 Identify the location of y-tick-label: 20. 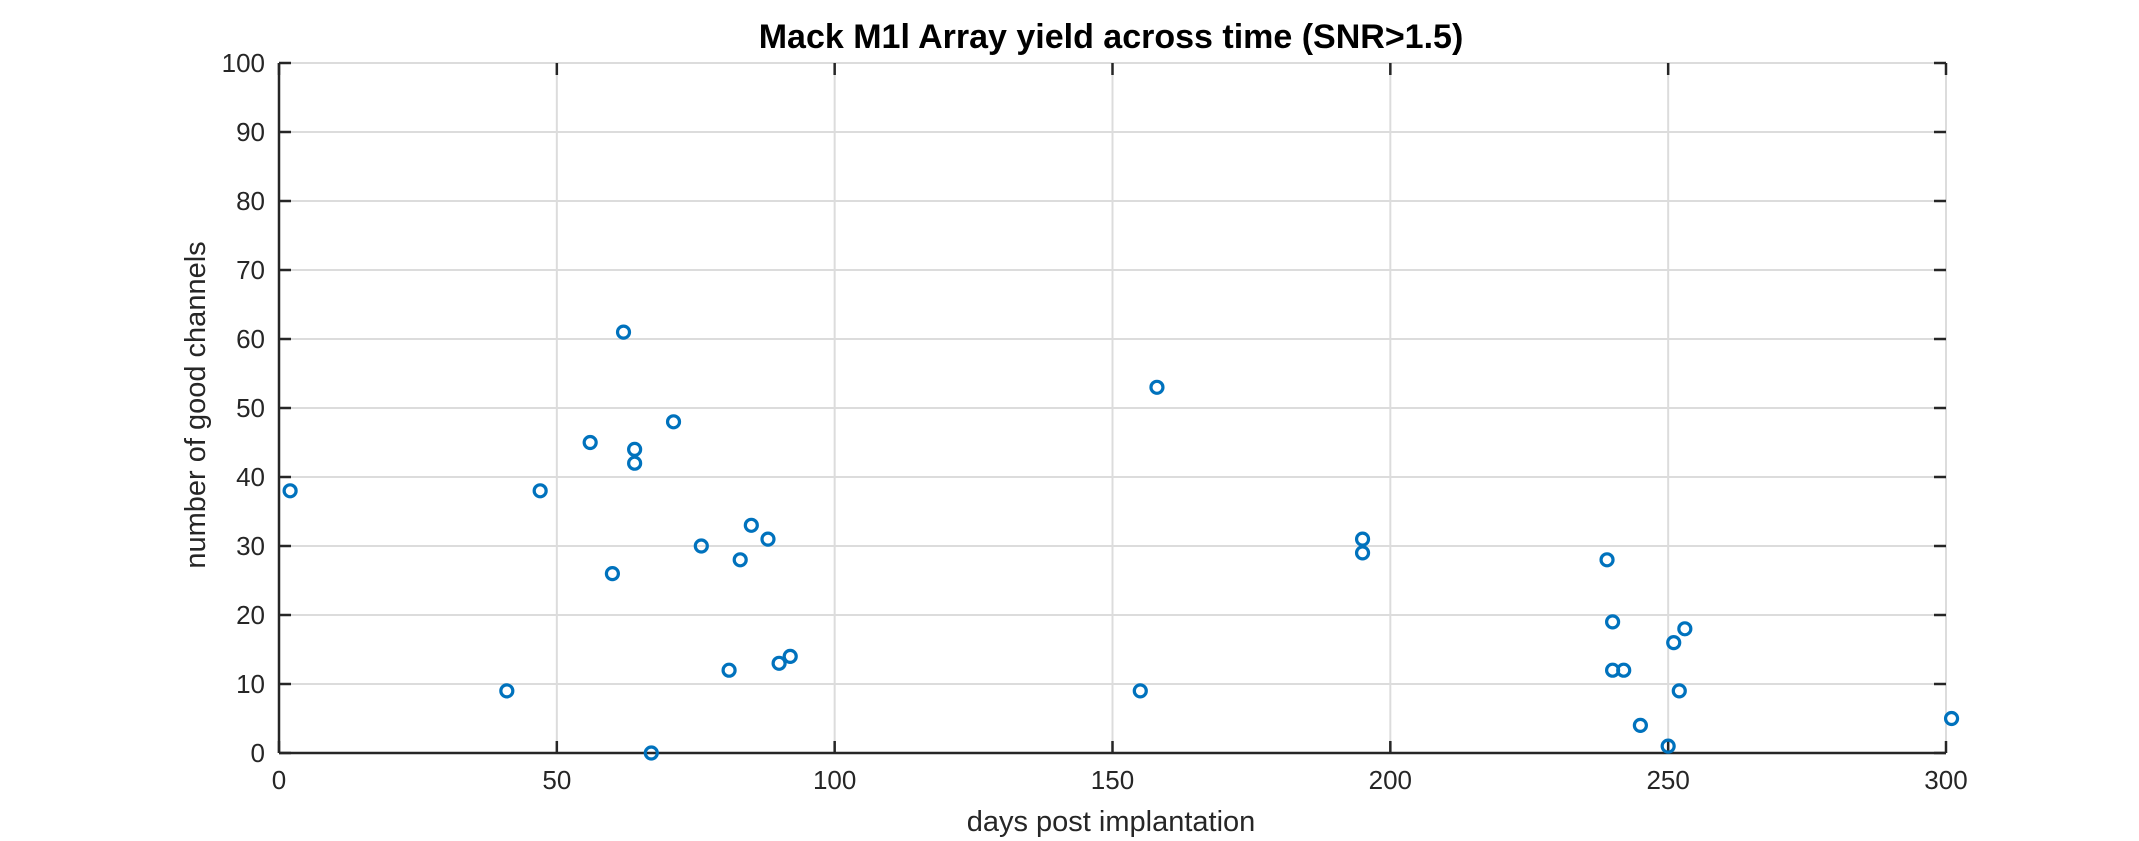
(250, 615).